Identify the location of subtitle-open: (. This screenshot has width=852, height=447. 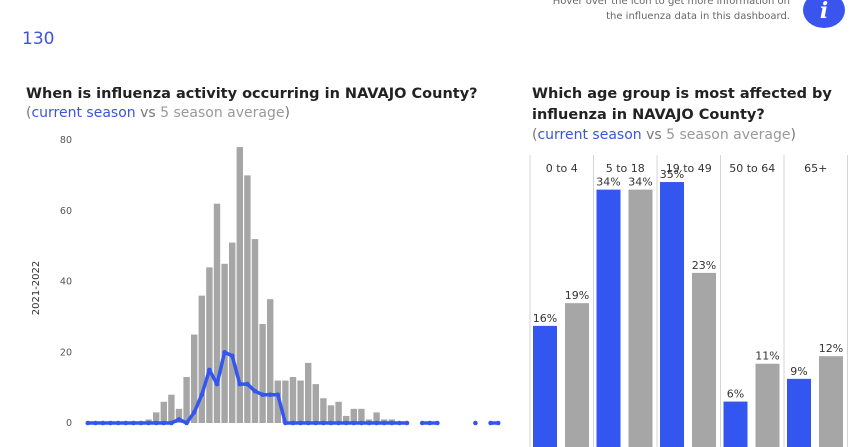
(29, 113).